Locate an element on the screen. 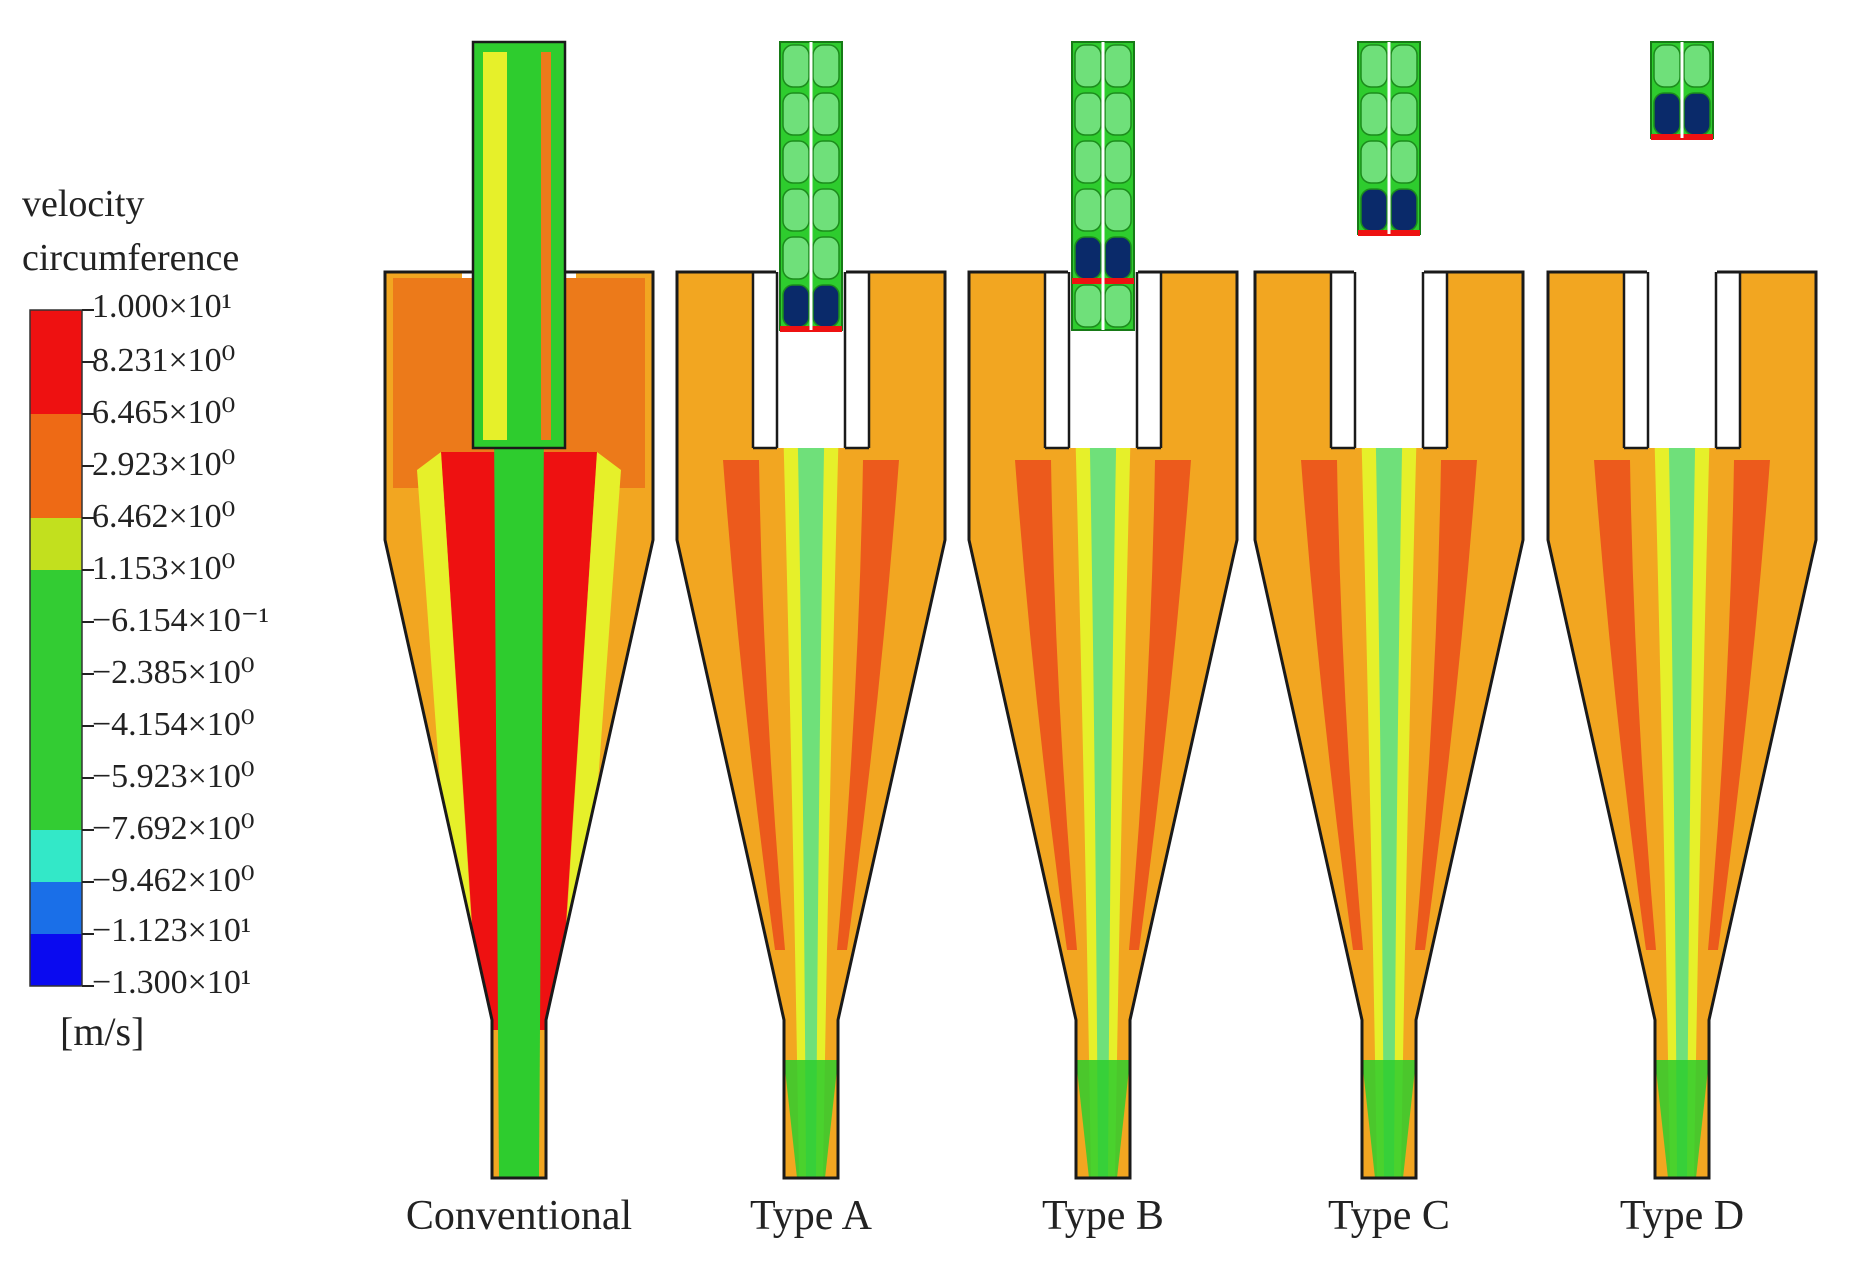 This screenshot has height=1269, width=1857. legend-tick-label: 6.462×10⁰ is located at coordinates (164, 516).